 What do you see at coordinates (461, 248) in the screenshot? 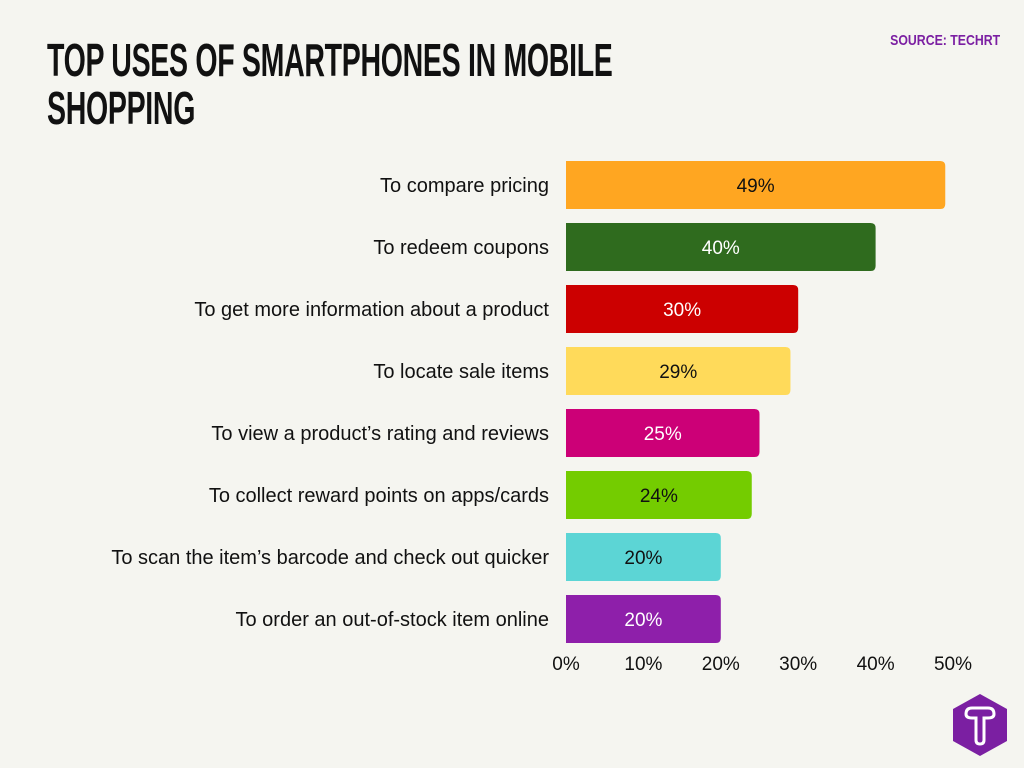
I see `category-label: To redeem coupons` at bounding box center [461, 248].